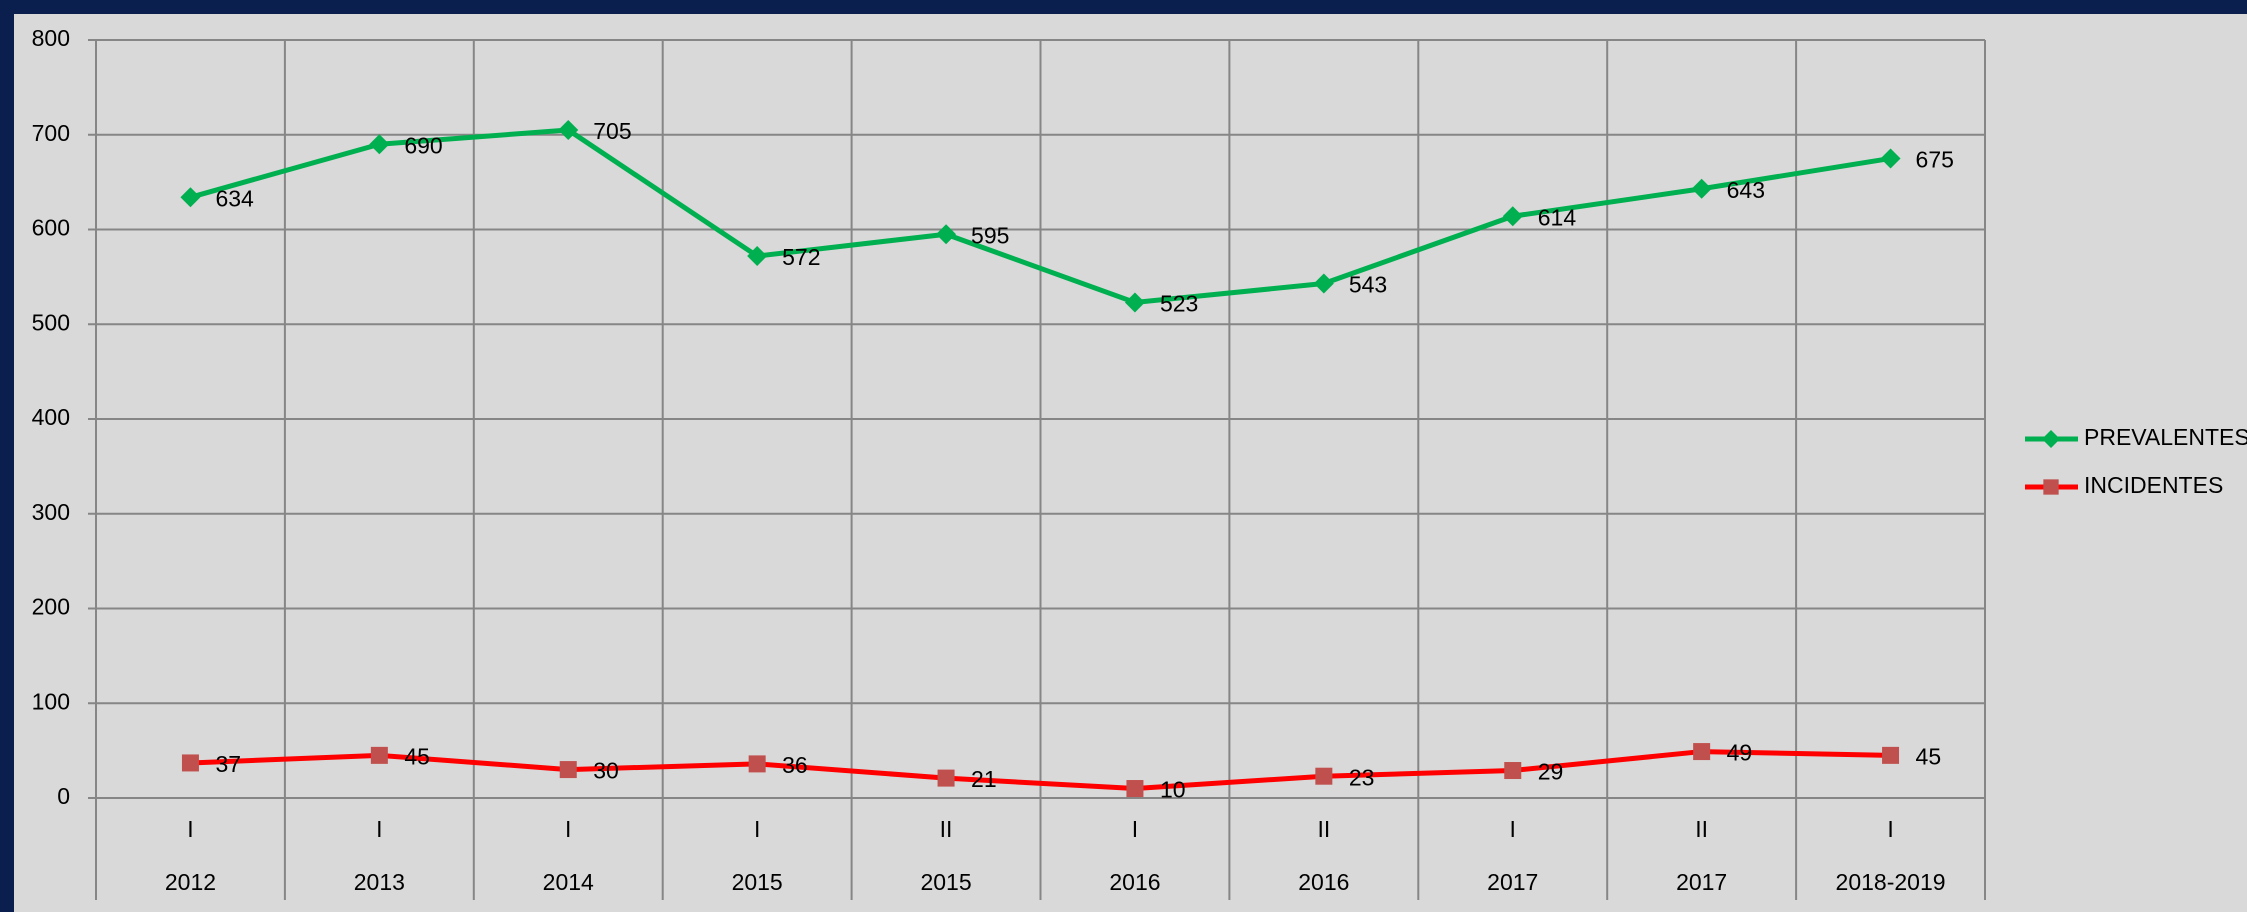 The image size is (2247, 912). I want to click on data-label: 10, so click(1173, 790).